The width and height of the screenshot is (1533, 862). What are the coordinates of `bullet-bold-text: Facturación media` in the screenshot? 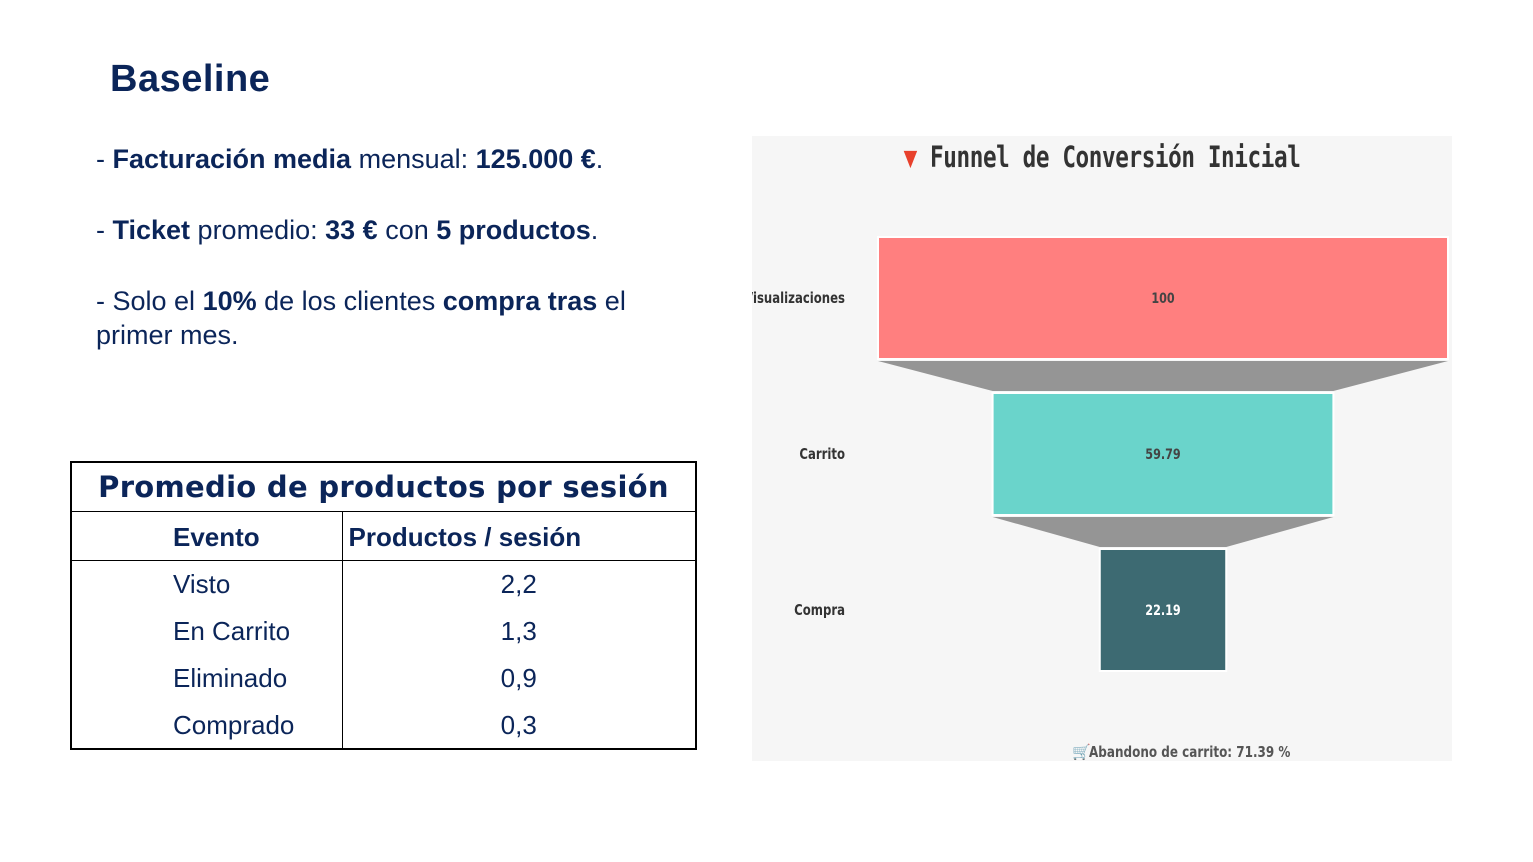 It's located at (232, 159).